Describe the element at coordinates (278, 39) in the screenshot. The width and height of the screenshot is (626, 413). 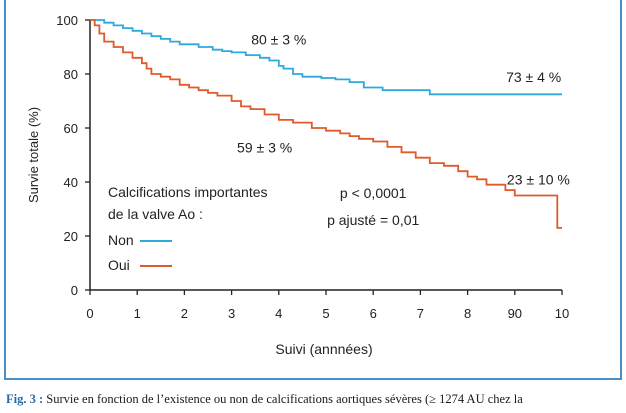
I see `annotation-label: 80 ± 3 %` at that location.